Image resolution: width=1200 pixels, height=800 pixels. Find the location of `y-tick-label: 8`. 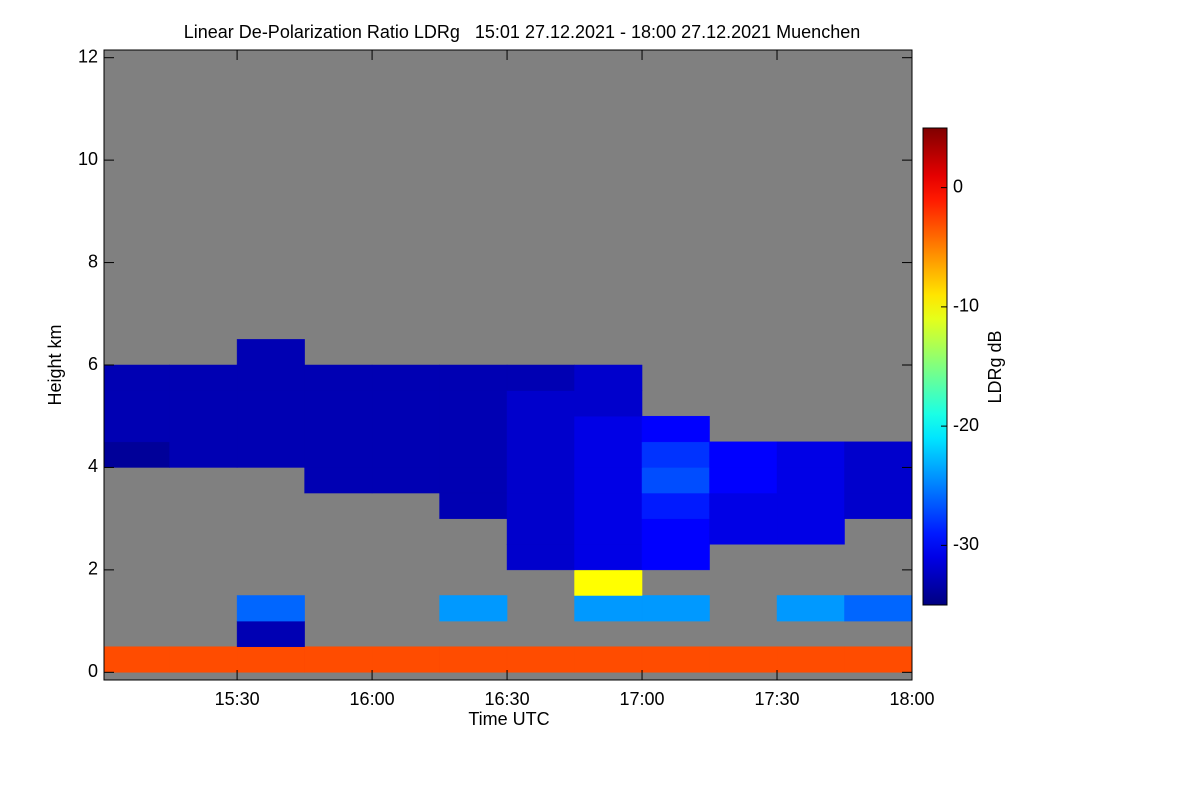

y-tick-label: 8 is located at coordinates (93, 261).